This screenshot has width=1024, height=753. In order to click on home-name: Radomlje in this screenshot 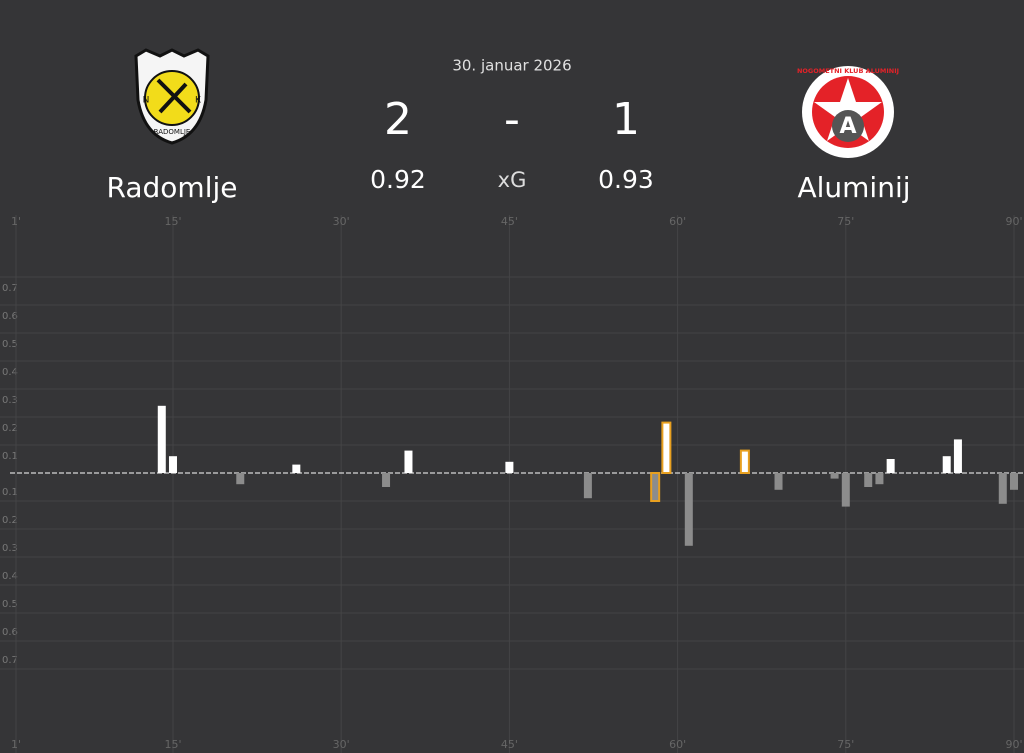, I will do `click(172, 187)`.